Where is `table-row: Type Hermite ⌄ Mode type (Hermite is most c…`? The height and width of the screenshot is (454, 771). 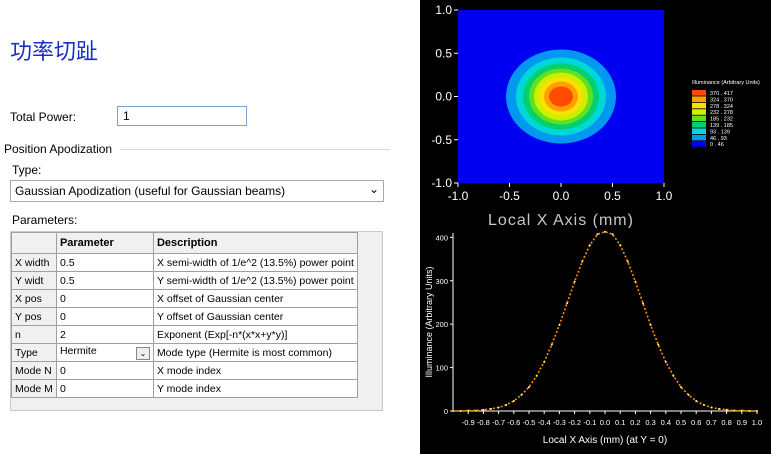
table-row: Type Hermite ⌄ Mode type (Hermite is most c… is located at coordinates (184, 352).